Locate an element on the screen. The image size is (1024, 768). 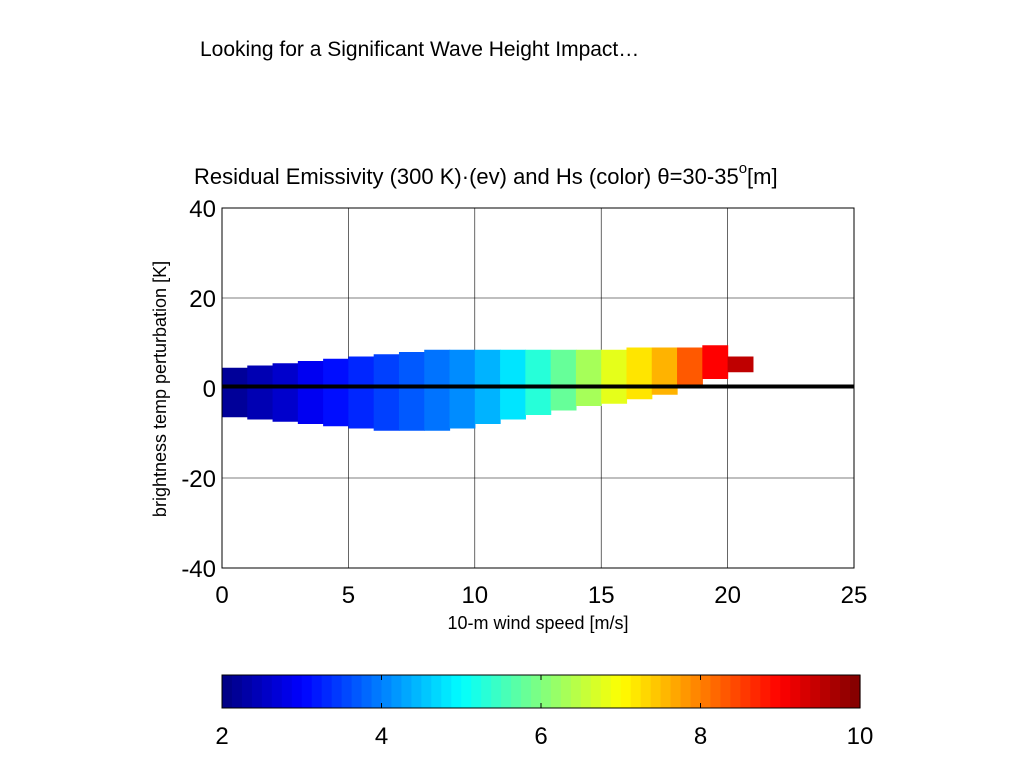
chart-title-degree: o is located at coordinates (743, 168).